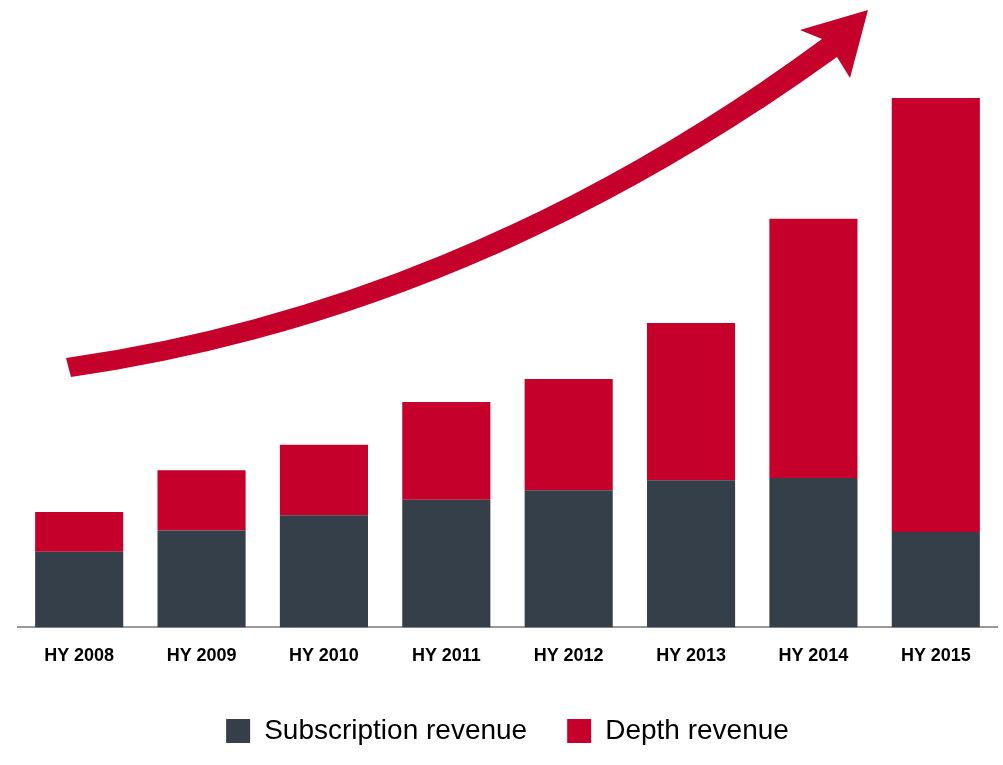 This screenshot has width=1003, height=765. What do you see at coordinates (813, 655) in the screenshot?
I see `x-tick-label: HY 2014` at bounding box center [813, 655].